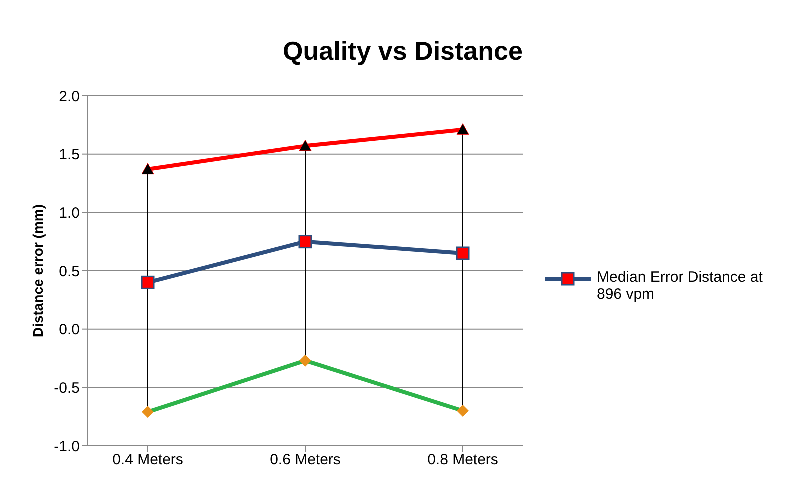  What do you see at coordinates (69, 330) in the screenshot?
I see `y-tick-label: 0.0` at bounding box center [69, 330].